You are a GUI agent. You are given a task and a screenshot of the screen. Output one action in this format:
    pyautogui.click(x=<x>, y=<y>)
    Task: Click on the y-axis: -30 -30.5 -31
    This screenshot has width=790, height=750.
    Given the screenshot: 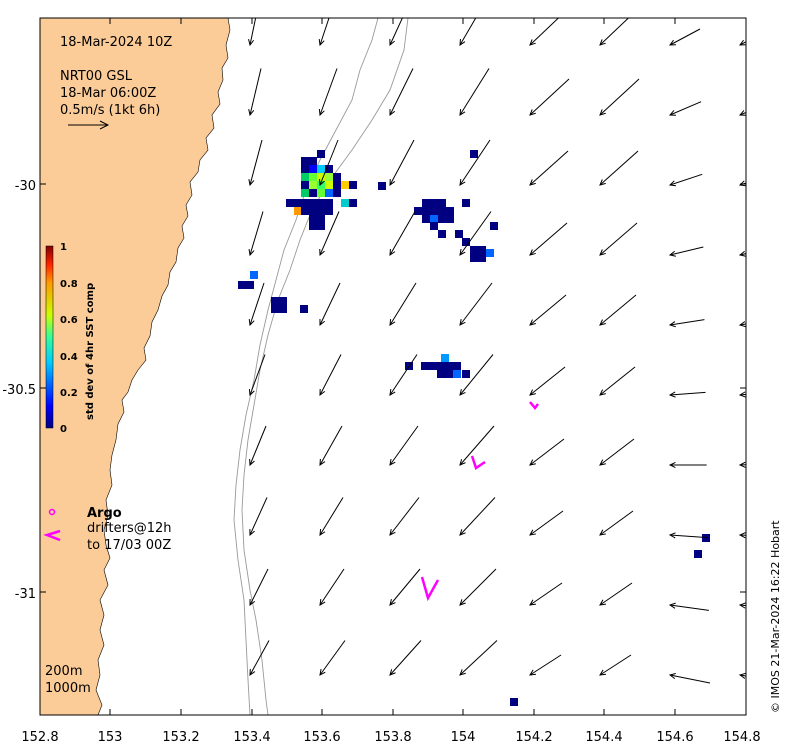 What is the action you would take?
    pyautogui.click(x=19, y=390)
    